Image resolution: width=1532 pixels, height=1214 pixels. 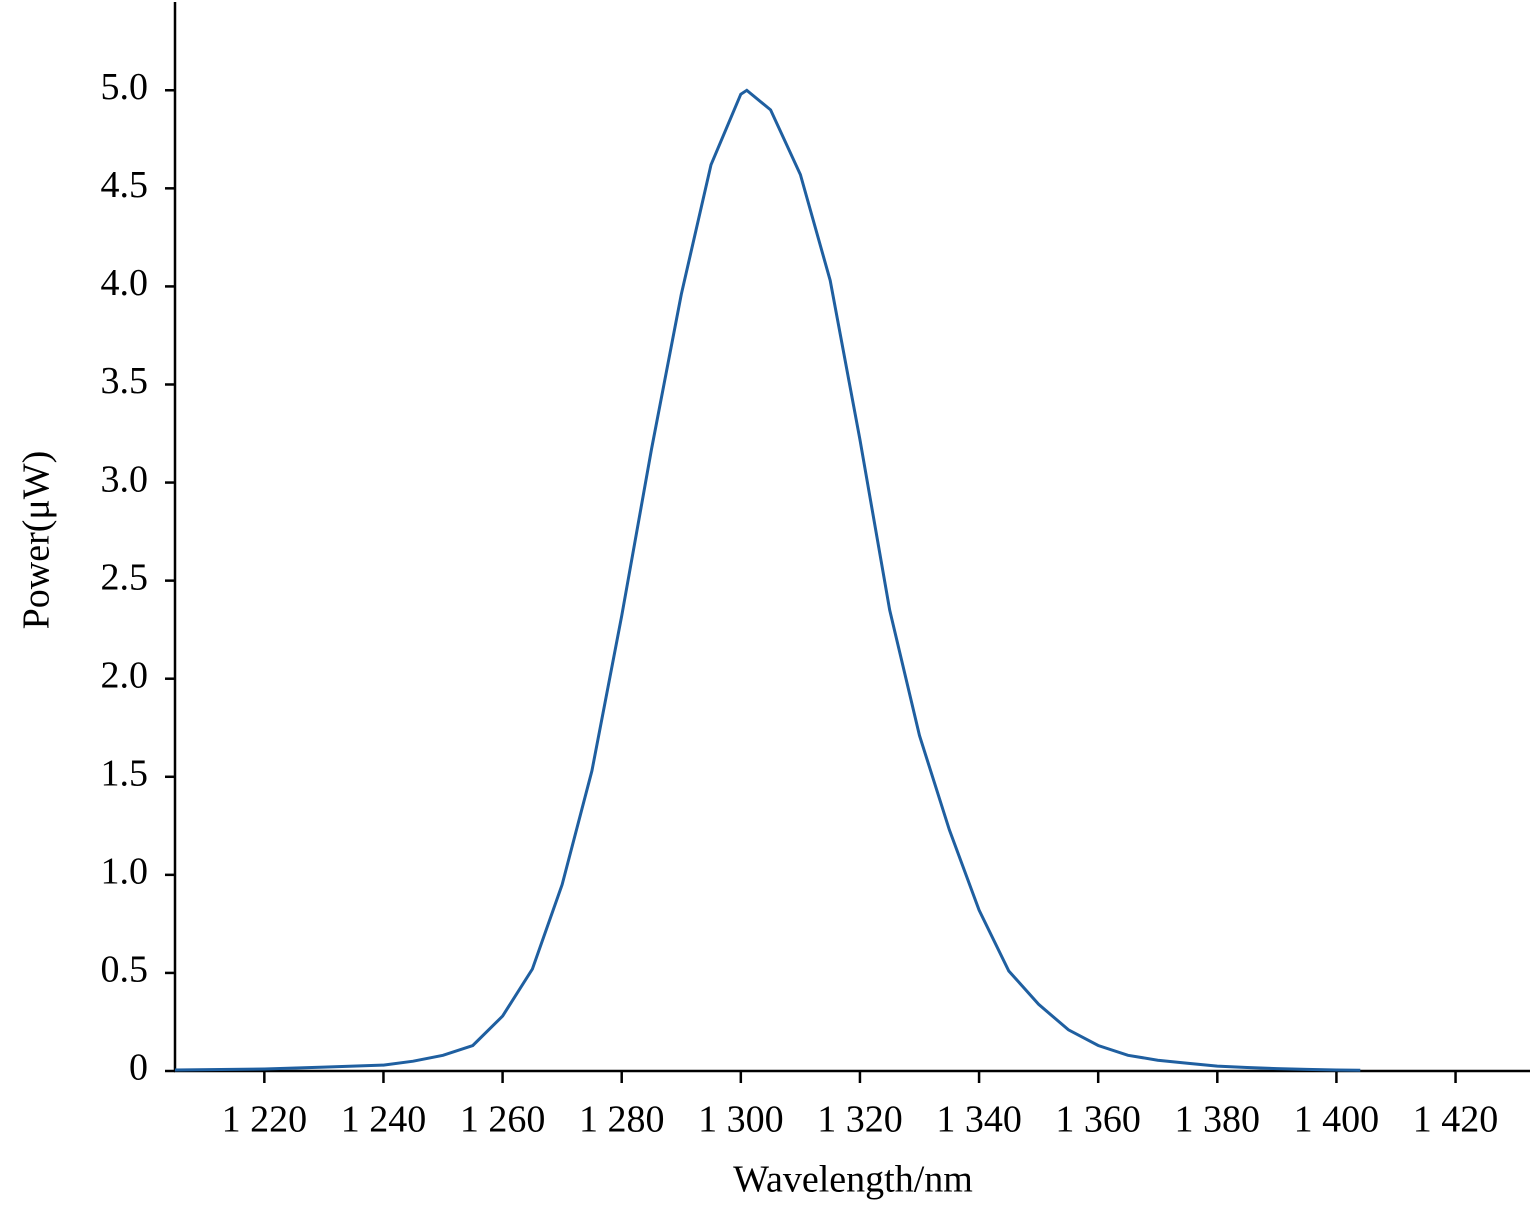 What do you see at coordinates (503, 1120) in the screenshot?
I see `x-tick-label: 1 260` at bounding box center [503, 1120].